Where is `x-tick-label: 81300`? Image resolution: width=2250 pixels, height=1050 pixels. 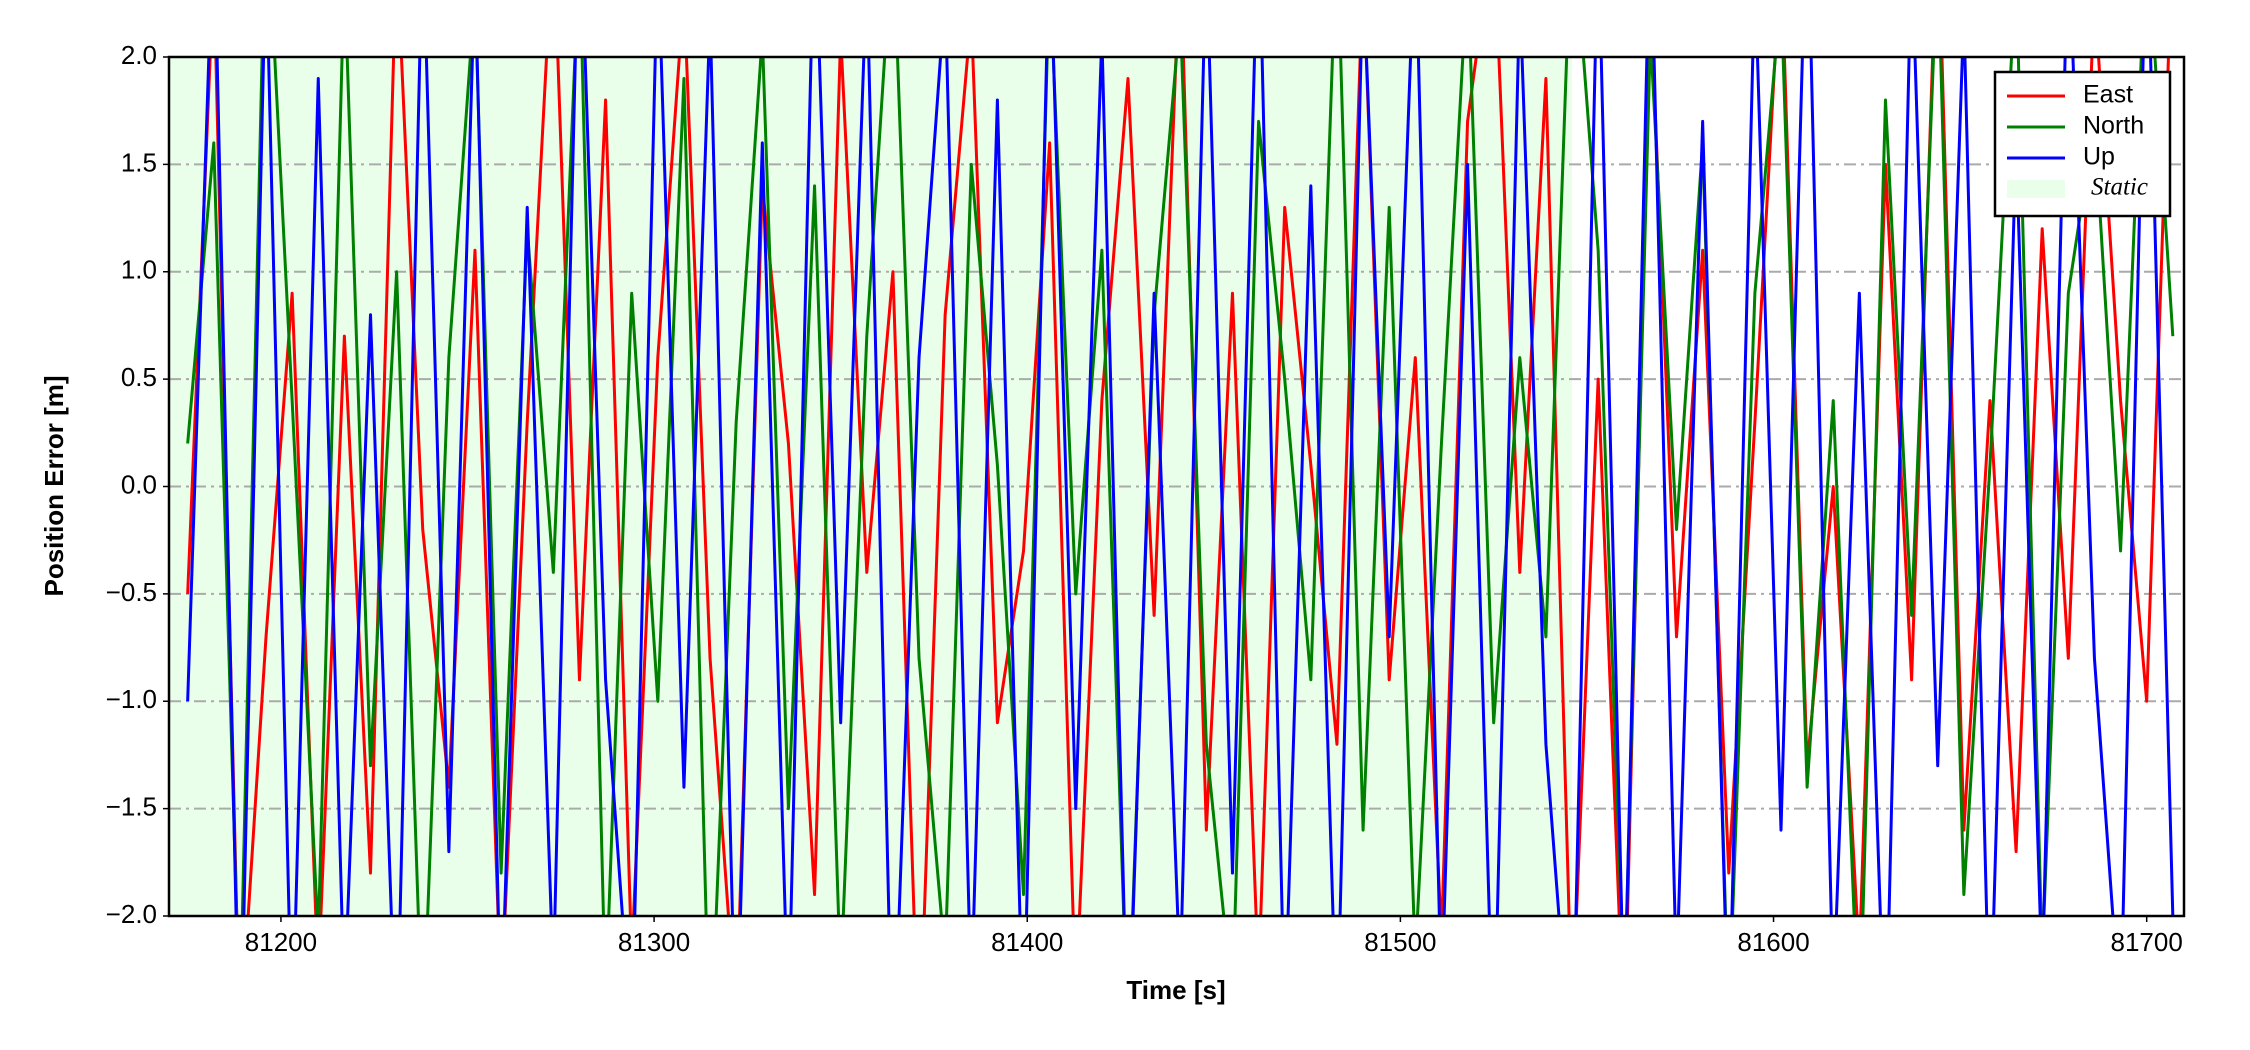 x-tick-label: 81300 is located at coordinates (654, 942).